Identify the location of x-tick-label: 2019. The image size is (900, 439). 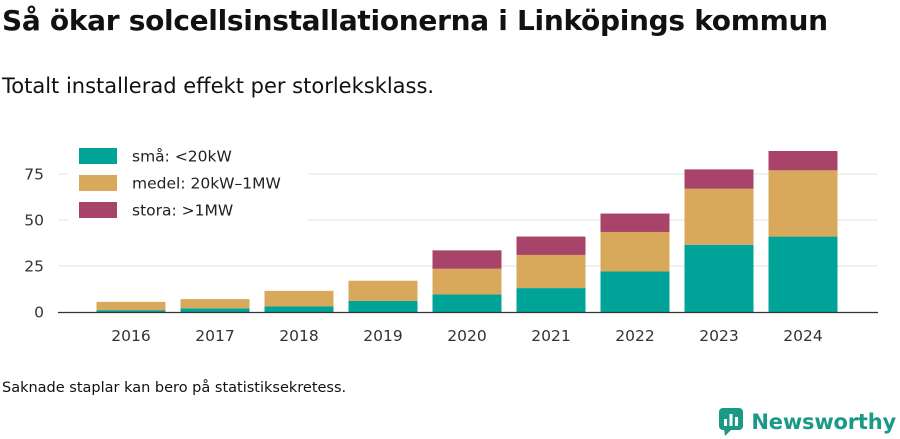
(382, 336).